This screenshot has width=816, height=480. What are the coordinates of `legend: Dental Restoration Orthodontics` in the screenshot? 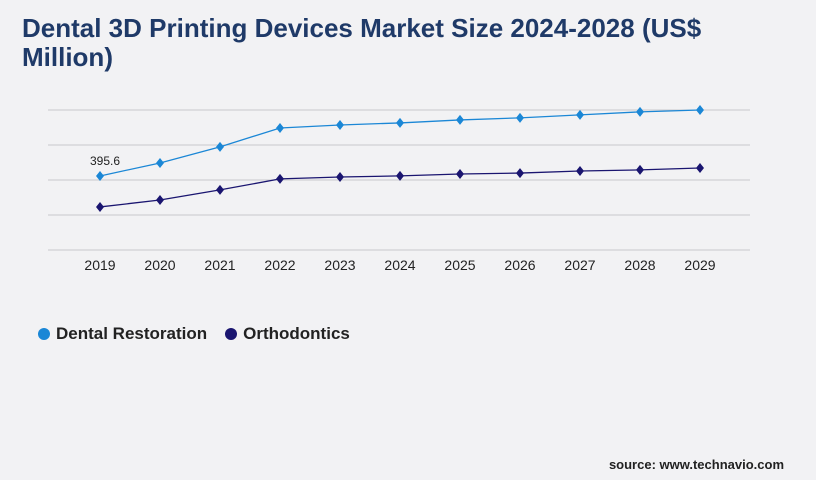 It's located at (194, 334).